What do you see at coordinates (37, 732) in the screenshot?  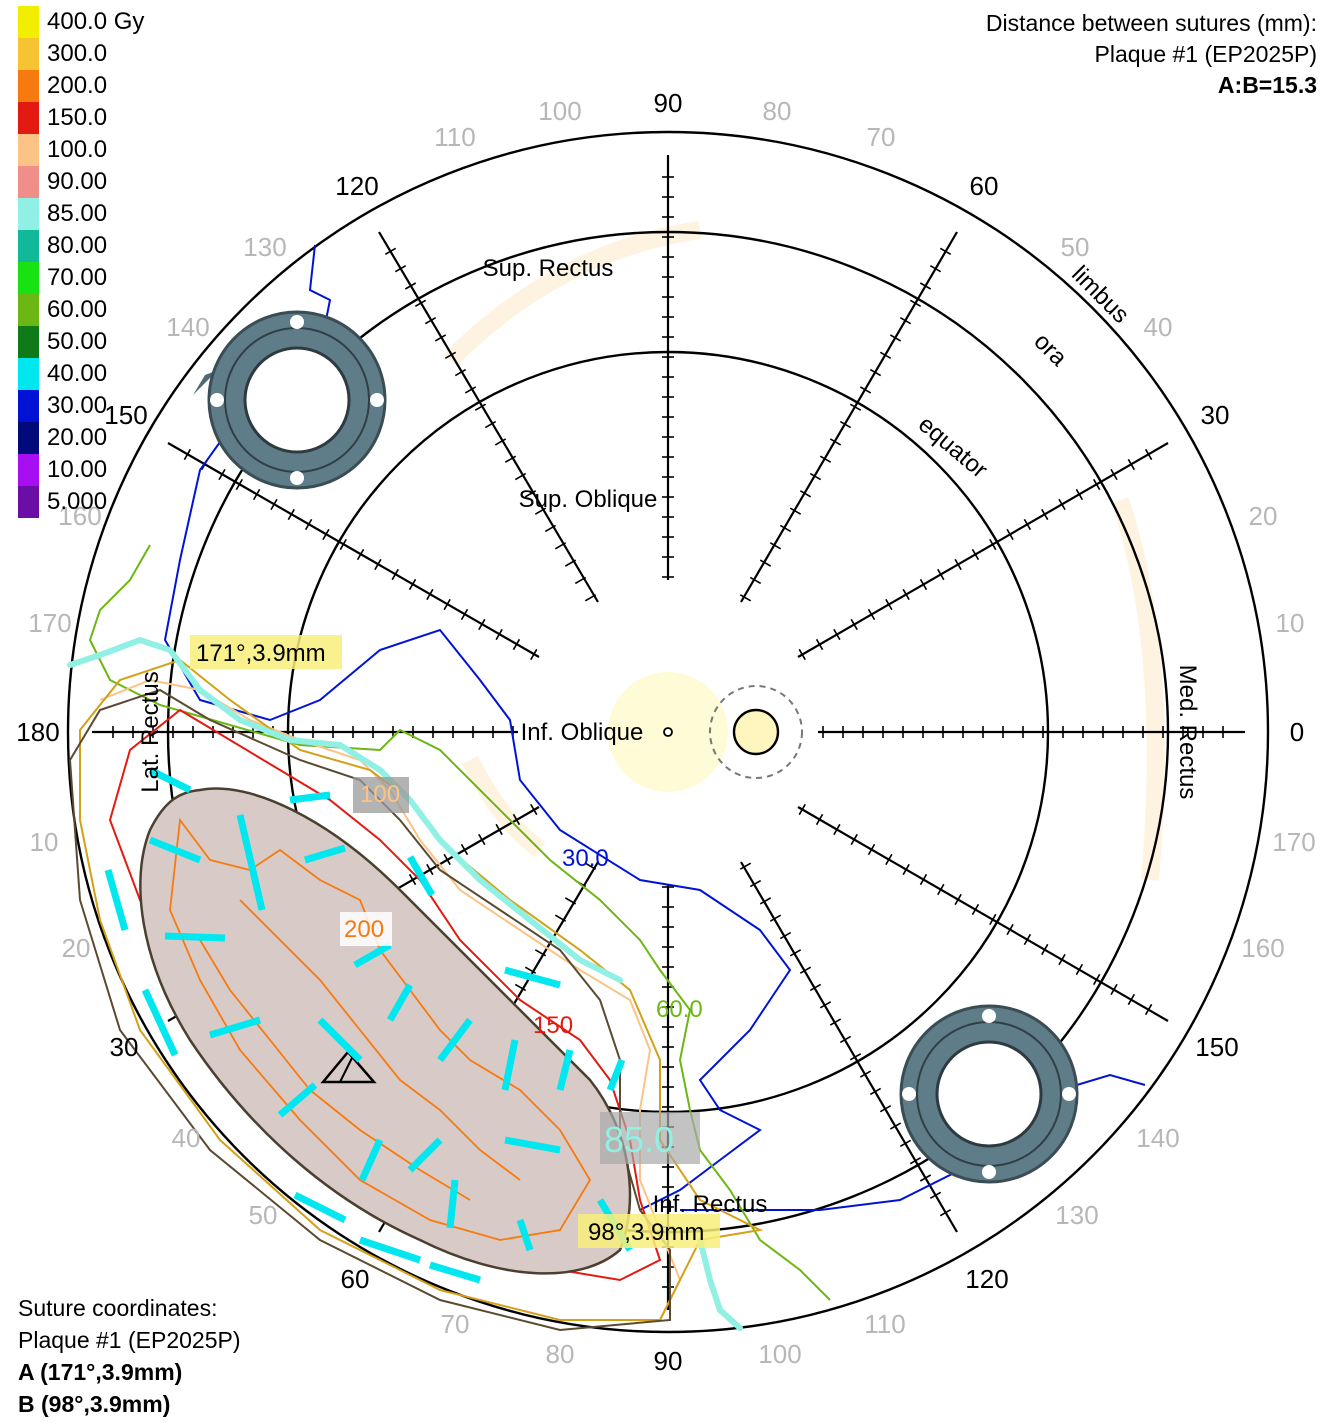 I see `axis-label-left: 180` at bounding box center [37, 732].